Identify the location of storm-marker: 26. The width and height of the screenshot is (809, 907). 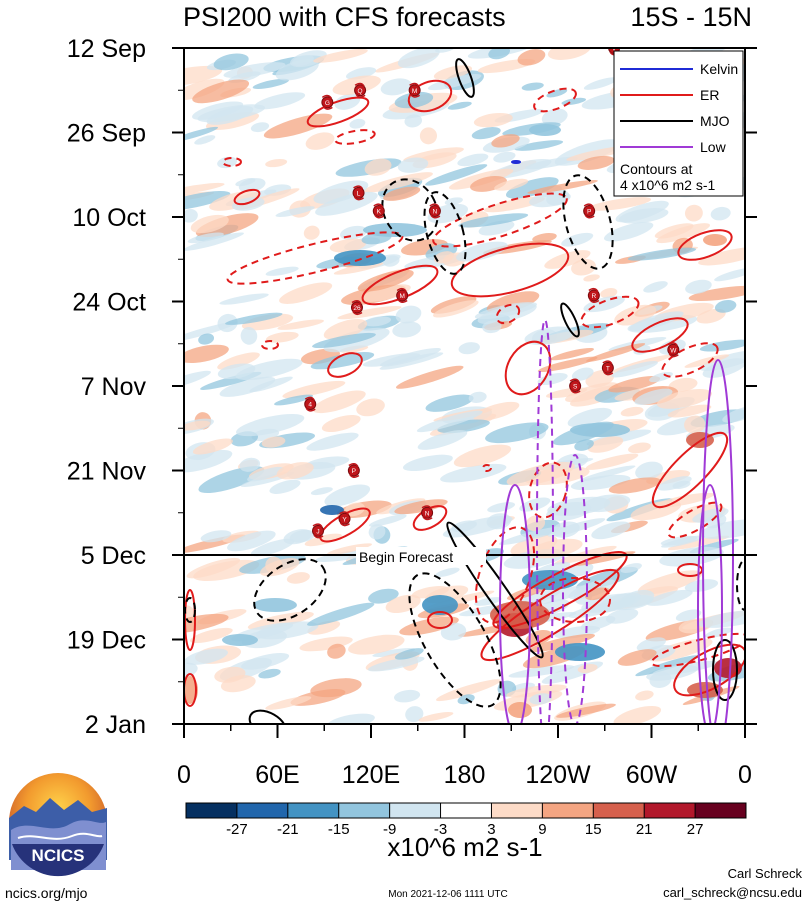
(356, 308).